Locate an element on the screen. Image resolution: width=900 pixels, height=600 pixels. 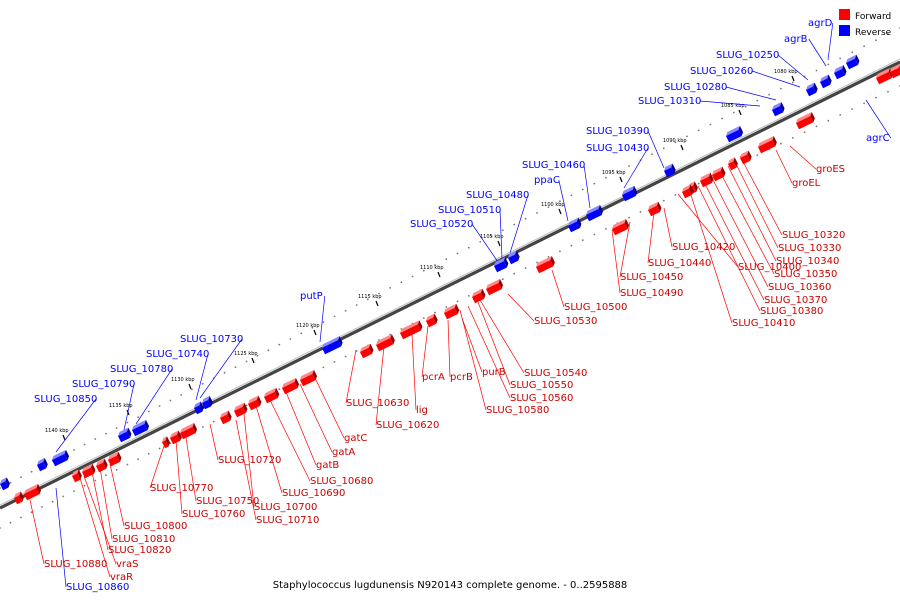
forward-gene-label: SLUG_10680 is located at coordinates (341, 481).